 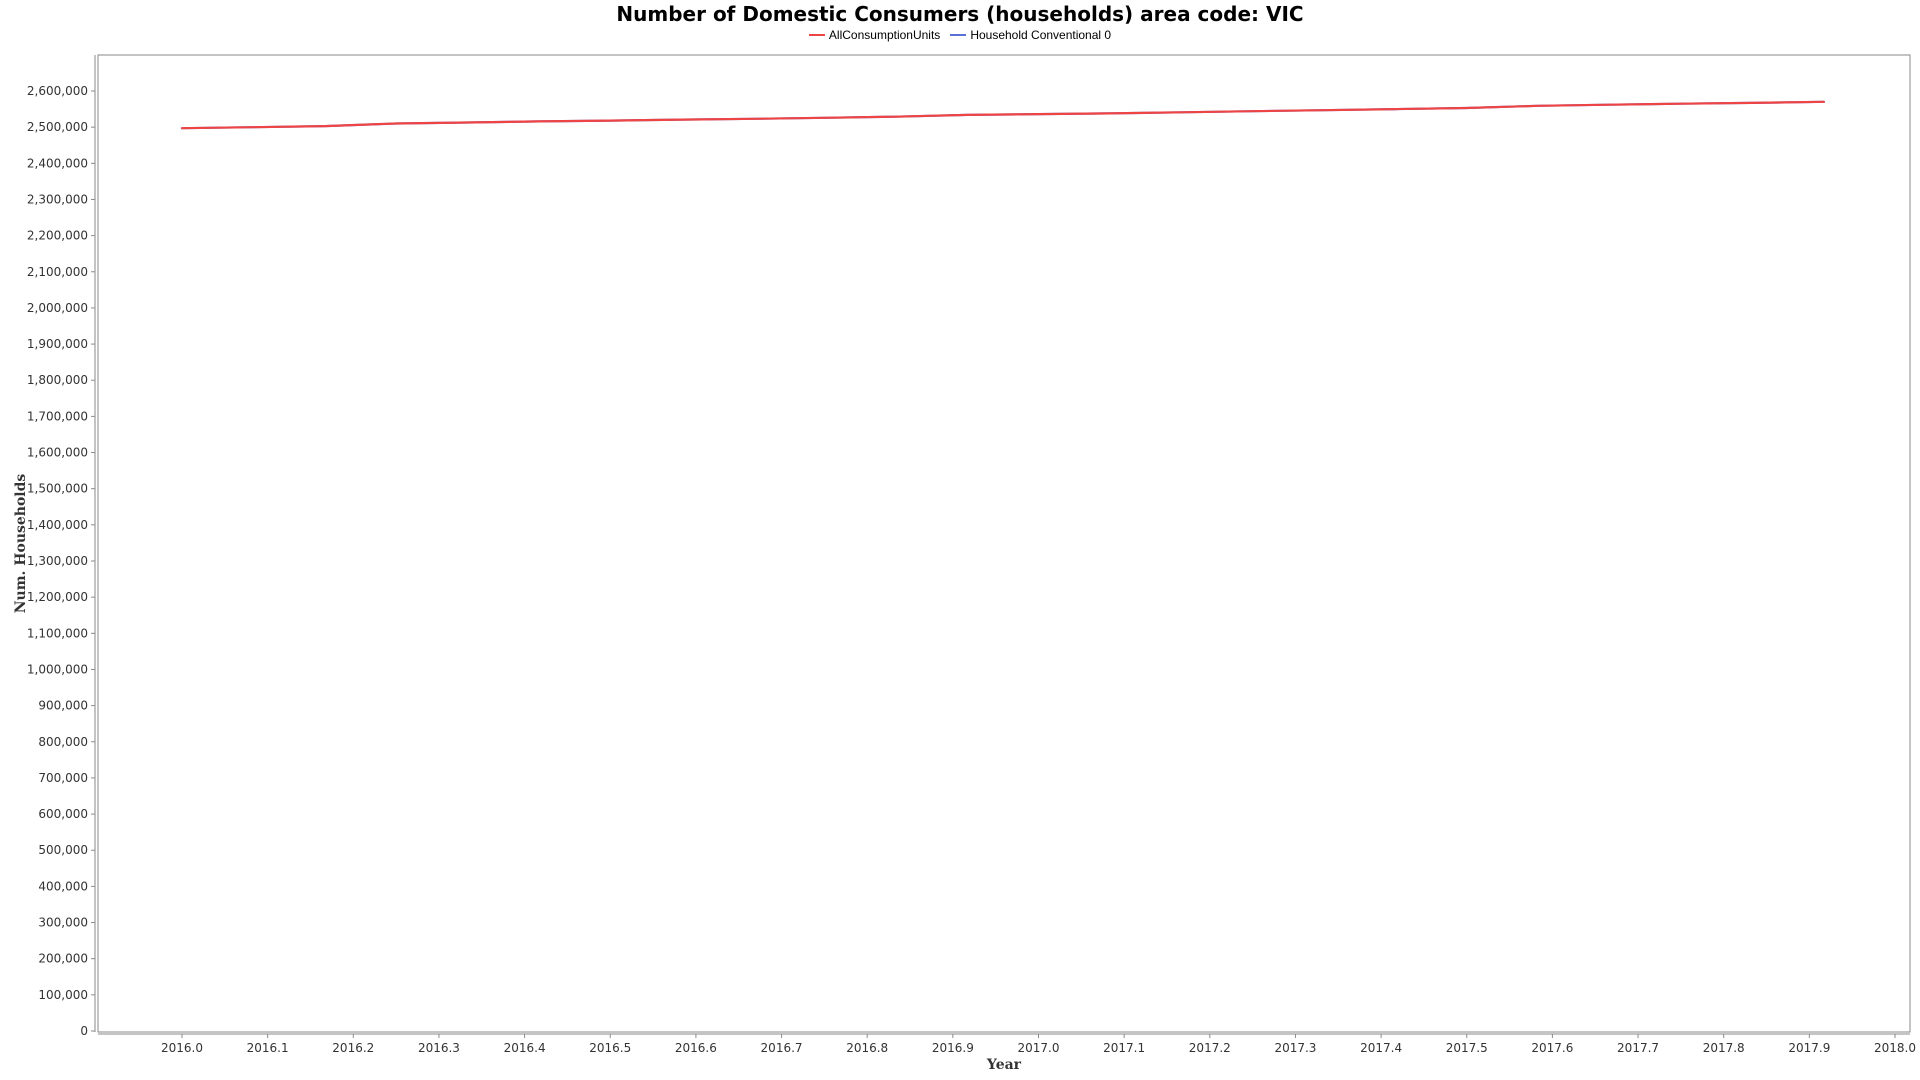 I want to click on y-tick-label: 700,000, so click(x=63, y=778).